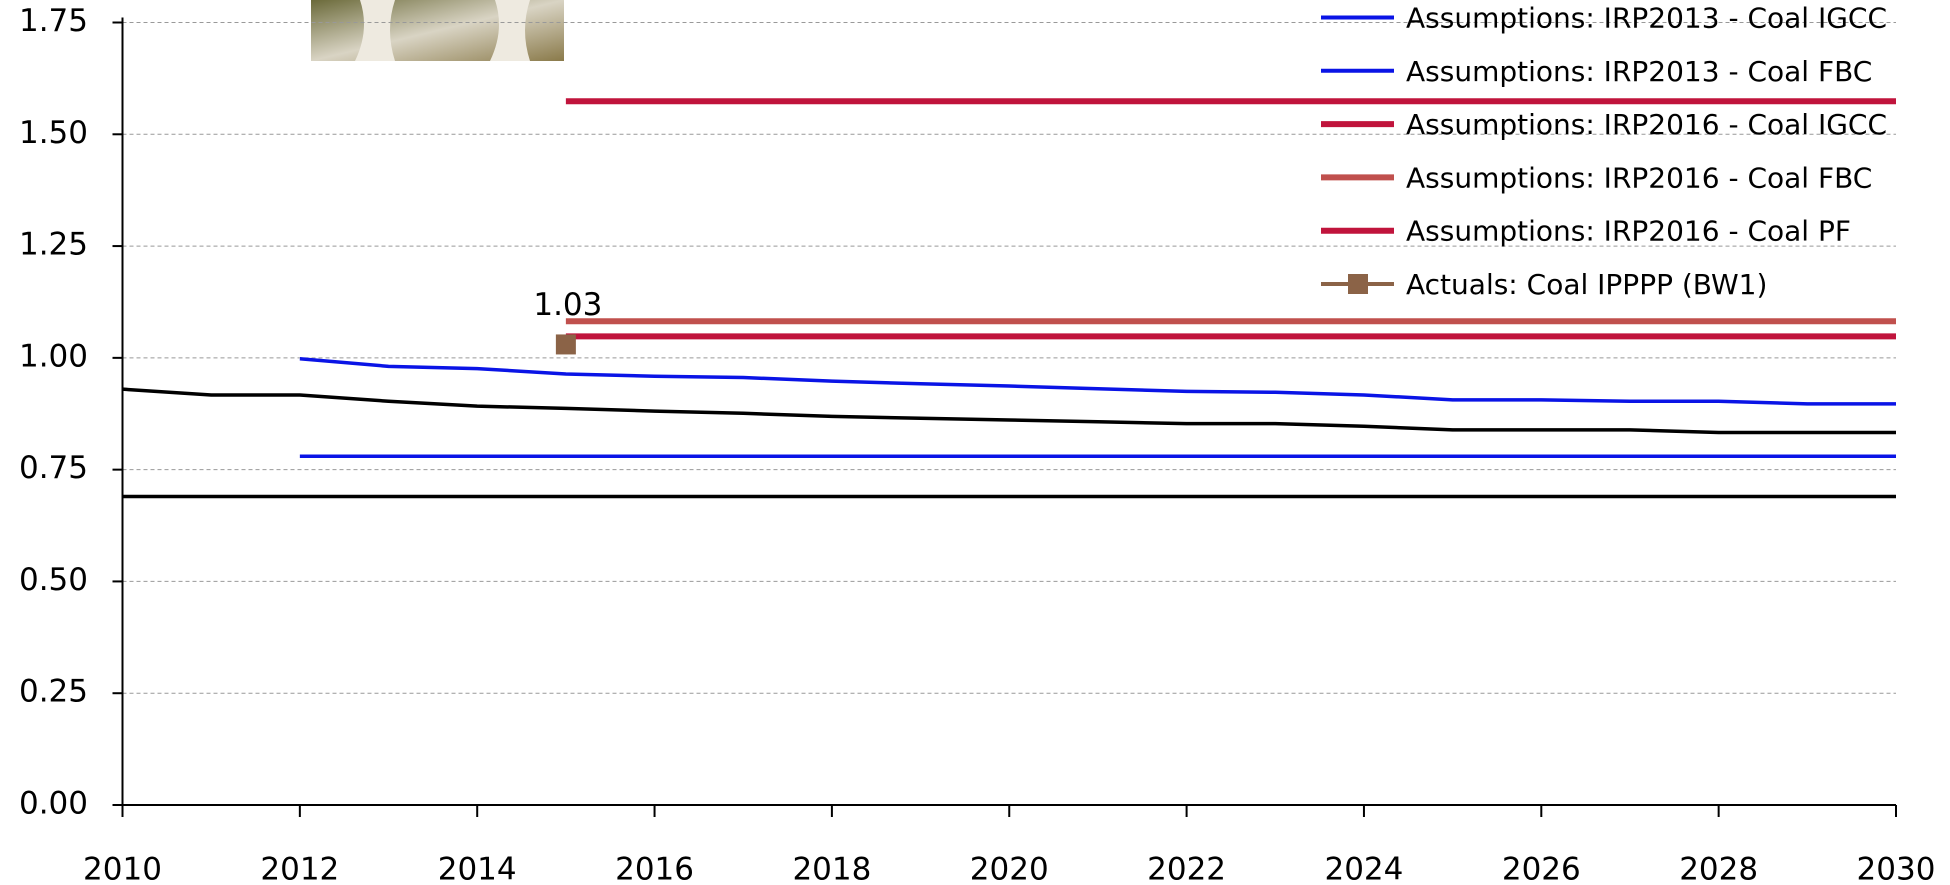 Image resolution: width=1950 pixels, height=885 pixels. What do you see at coordinates (53, 468) in the screenshot?
I see `y-tick-label: 0.75` at bounding box center [53, 468].